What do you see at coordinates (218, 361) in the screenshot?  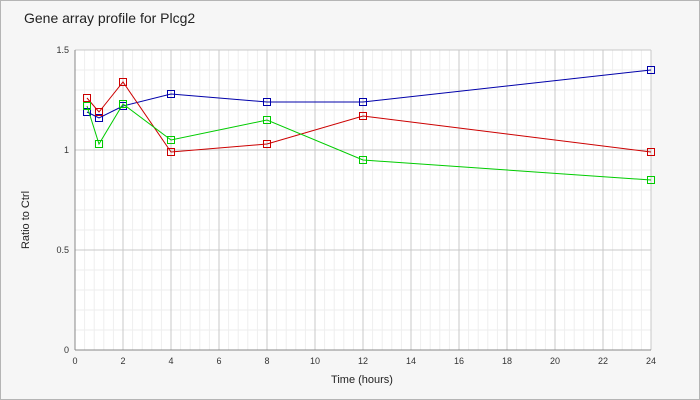 I see `x-tick-label: 6` at bounding box center [218, 361].